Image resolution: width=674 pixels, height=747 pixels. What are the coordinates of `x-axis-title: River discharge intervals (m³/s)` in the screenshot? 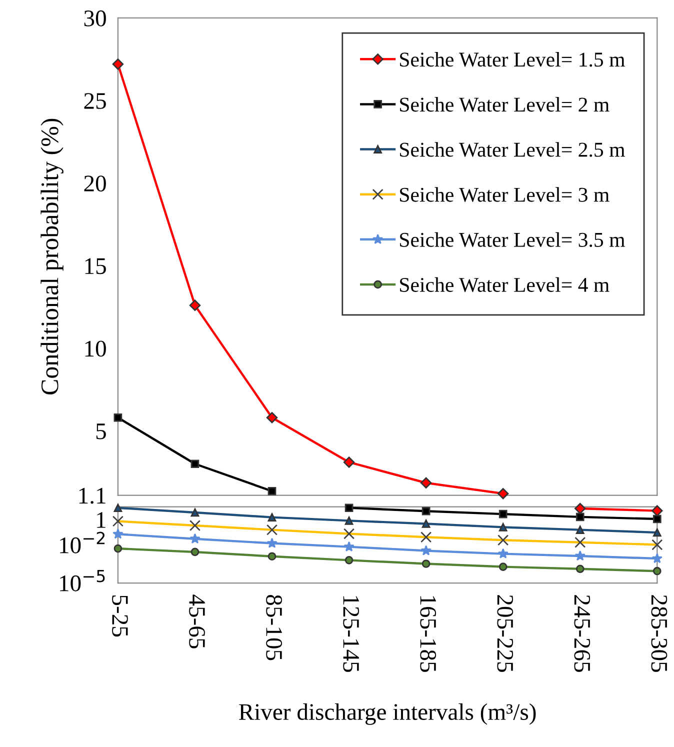 It's located at (387, 714).